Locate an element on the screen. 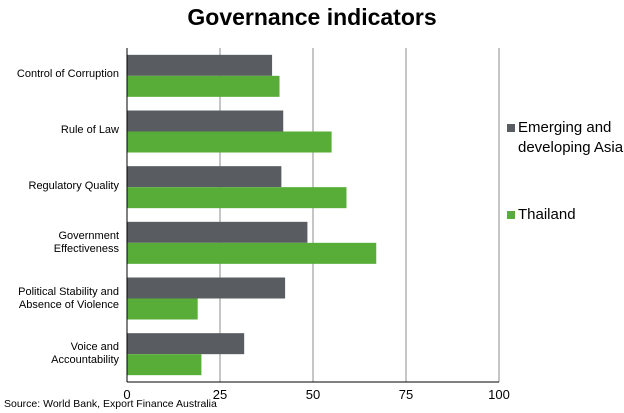  category-label-line: Rule of Law is located at coordinates (89, 130).